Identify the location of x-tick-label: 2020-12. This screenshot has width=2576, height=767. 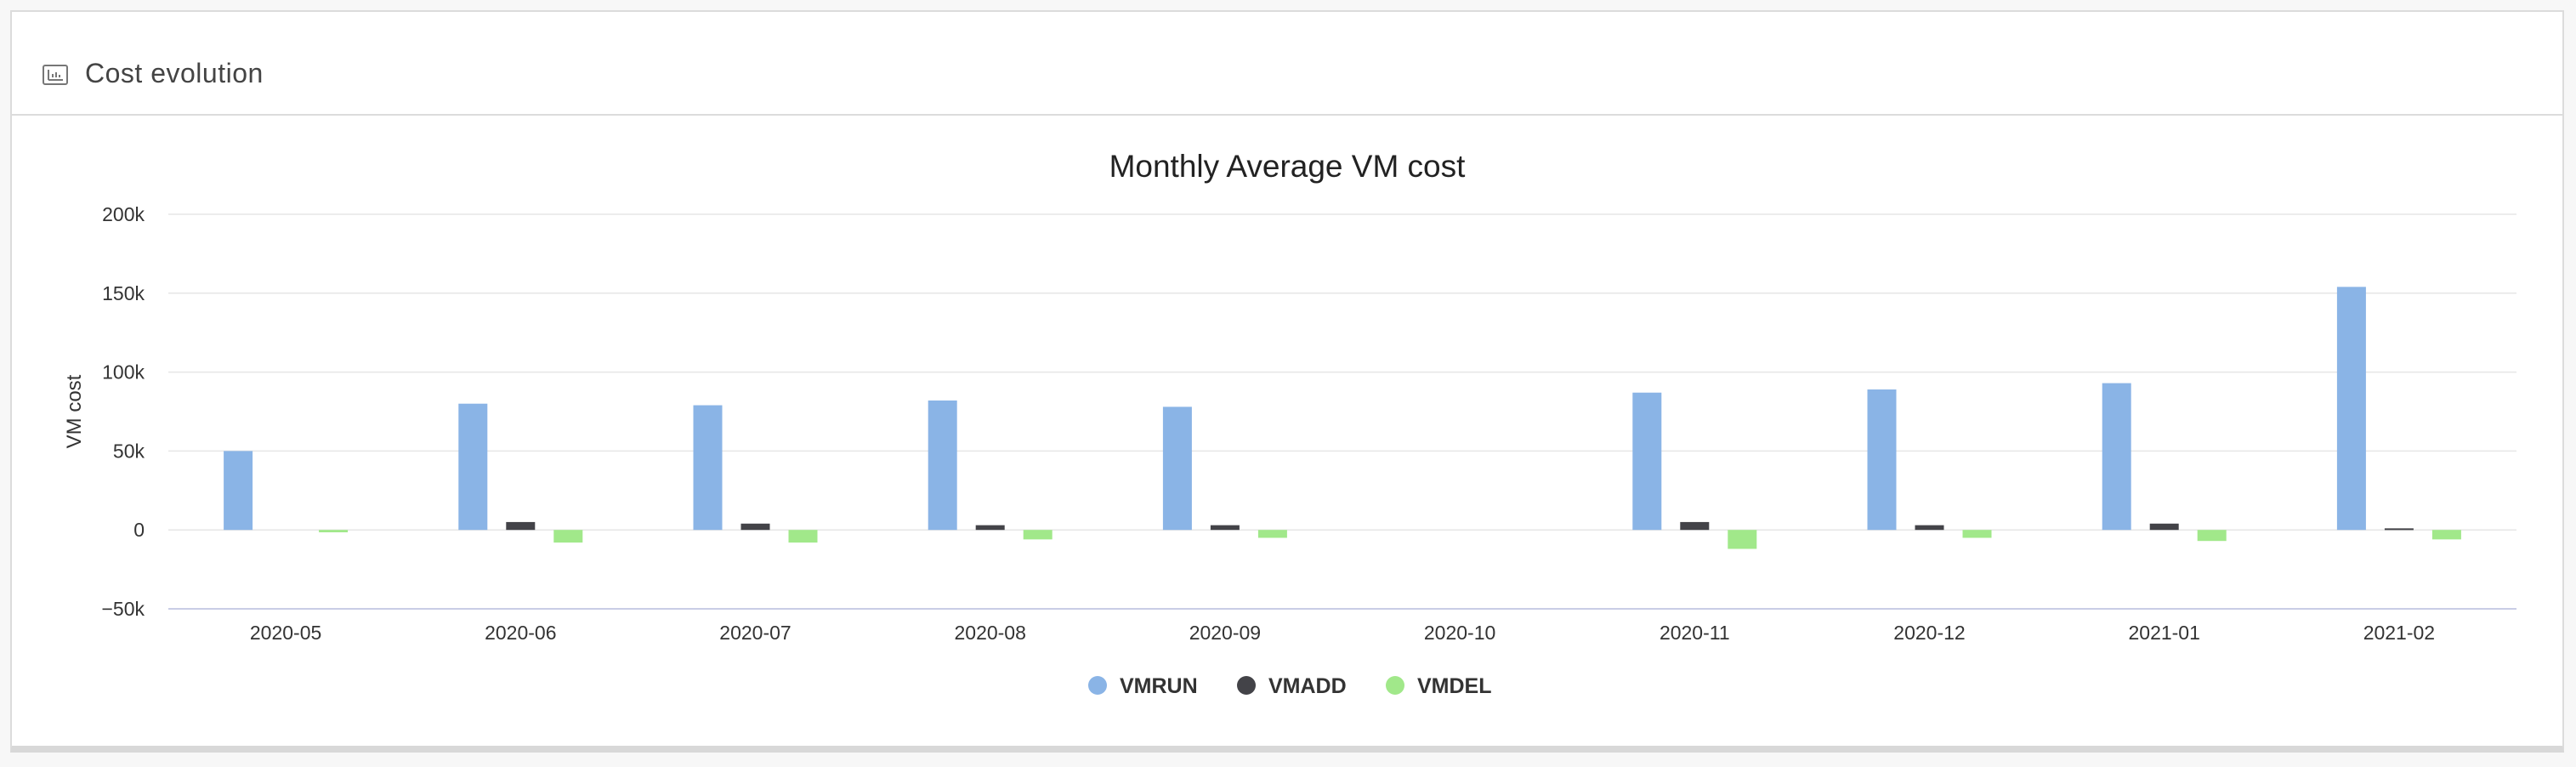
(1929, 633).